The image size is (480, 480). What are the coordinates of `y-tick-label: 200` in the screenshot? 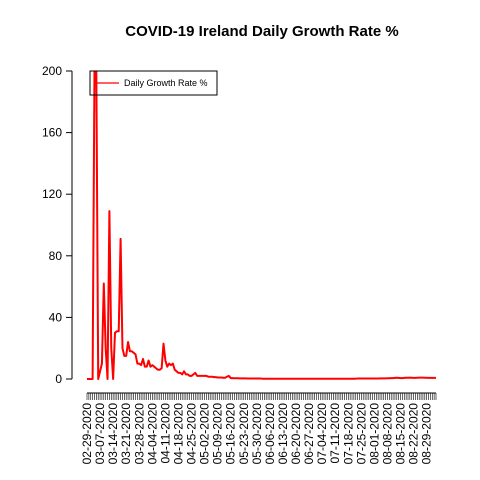 It's located at (52, 71).